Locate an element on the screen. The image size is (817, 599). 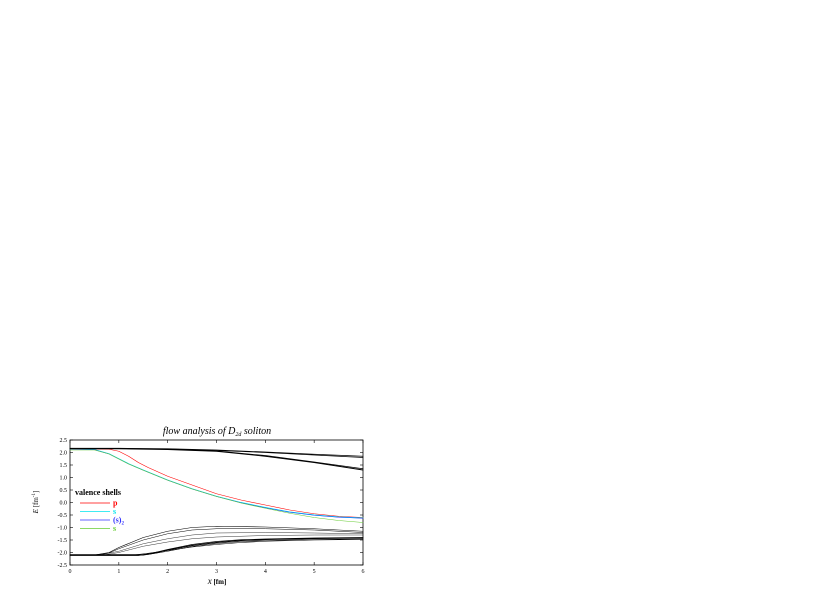
chart-title-sub: 2d is located at coordinates (238, 435).